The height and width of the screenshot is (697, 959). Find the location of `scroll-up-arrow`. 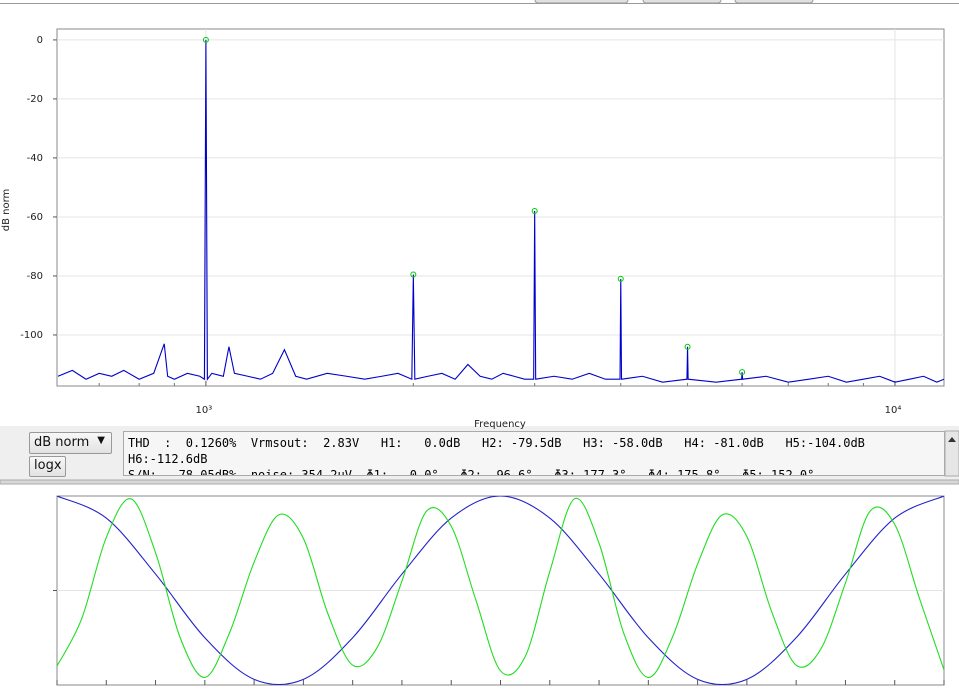

scroll-up-arrow is located at coordinates (952, 439).